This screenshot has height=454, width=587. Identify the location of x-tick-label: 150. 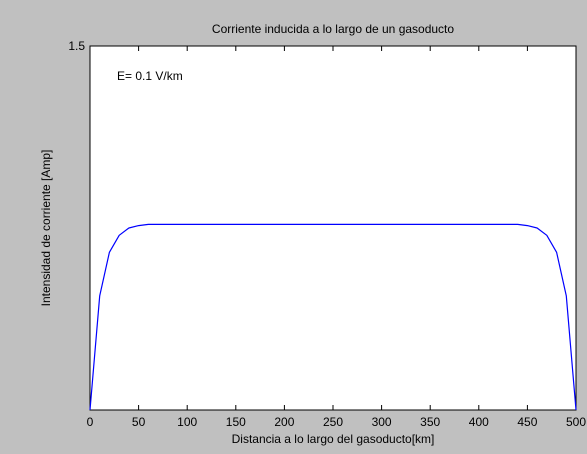
(236, 422).